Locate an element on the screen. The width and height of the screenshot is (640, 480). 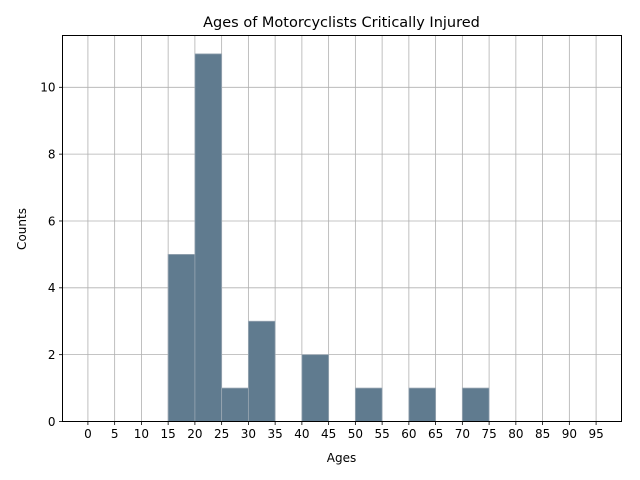
x-tick-label: 95 is located at coordinates (595, 434).